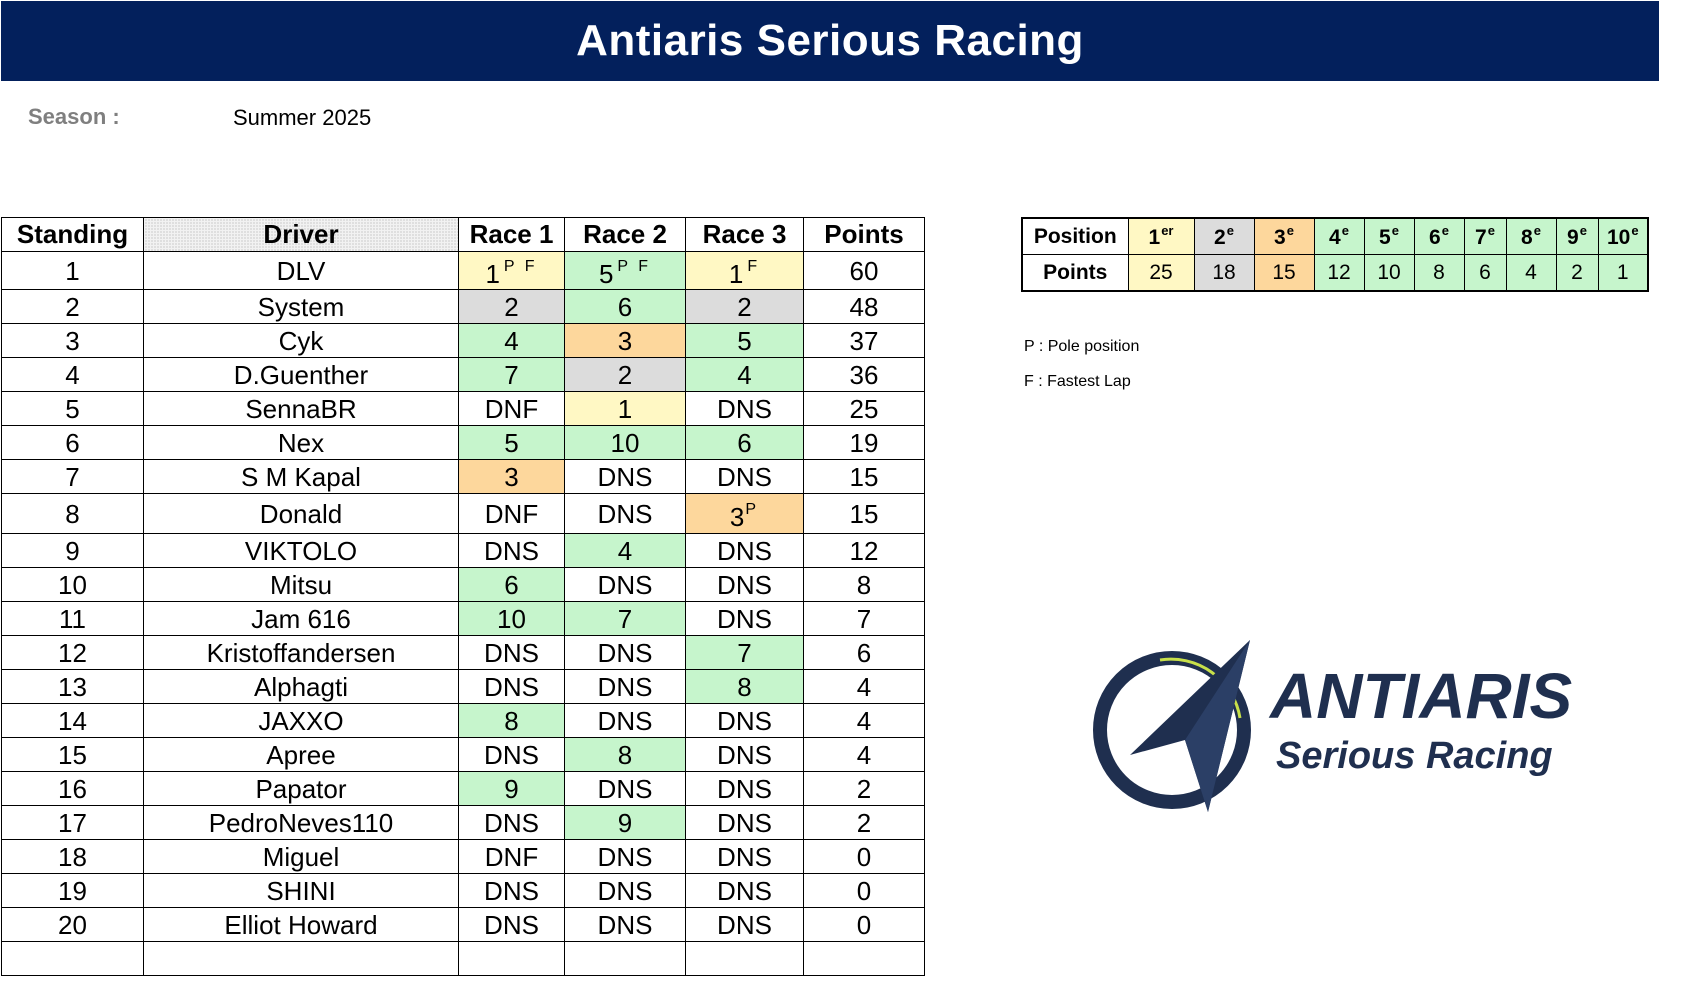 The width and height of the screenshot is (1684, 991). What do you see at coordinates (1577, 273) in the screenshot?
I see `scale-points-cell: 2` at bounding box center [1577, 273].